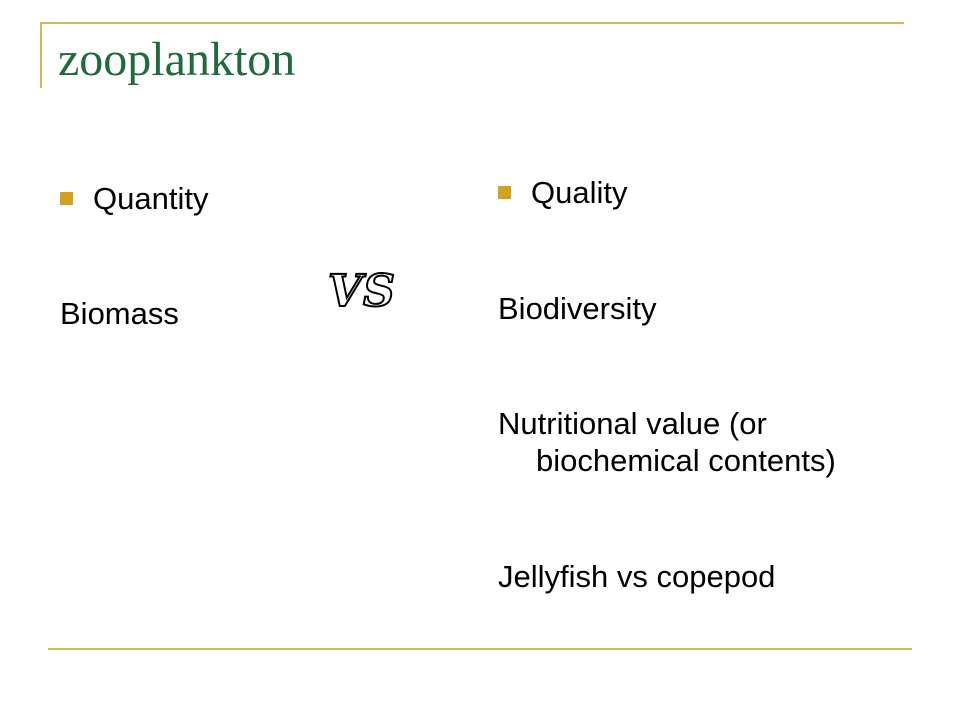 The width and height of the screenshot is (960, 720). I want to click on vs-label: VS, so click(361, 291).